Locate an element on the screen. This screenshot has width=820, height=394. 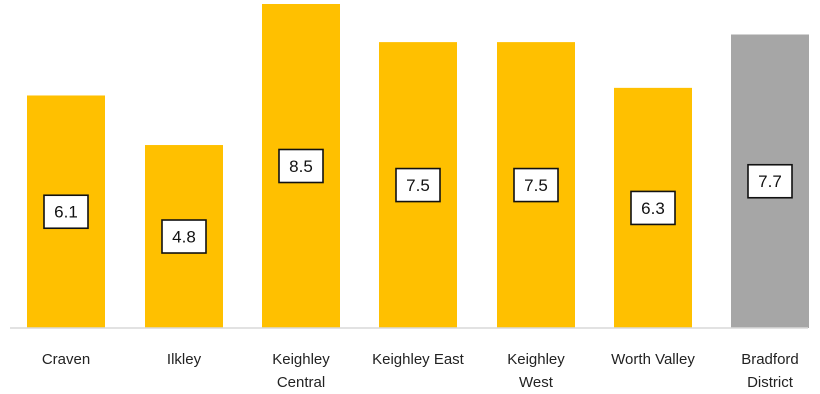
tick-label-bradford-district-line-1: Bradford is located at coordinates (770, 359).